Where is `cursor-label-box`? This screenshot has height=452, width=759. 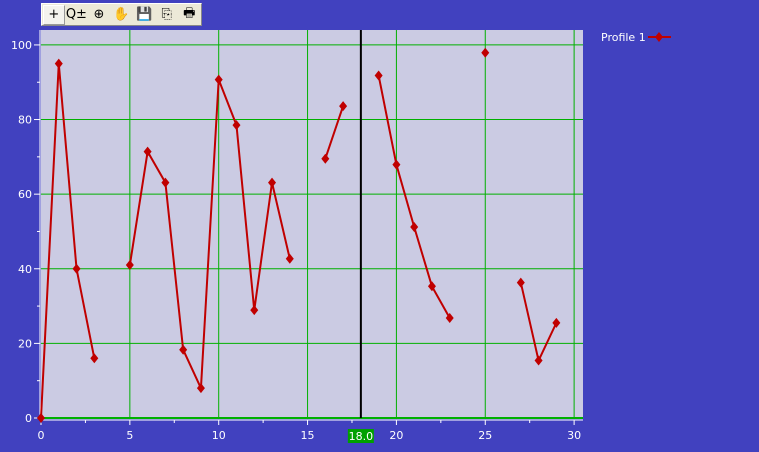
cursor-label-box is located at coordinates (360, 436).